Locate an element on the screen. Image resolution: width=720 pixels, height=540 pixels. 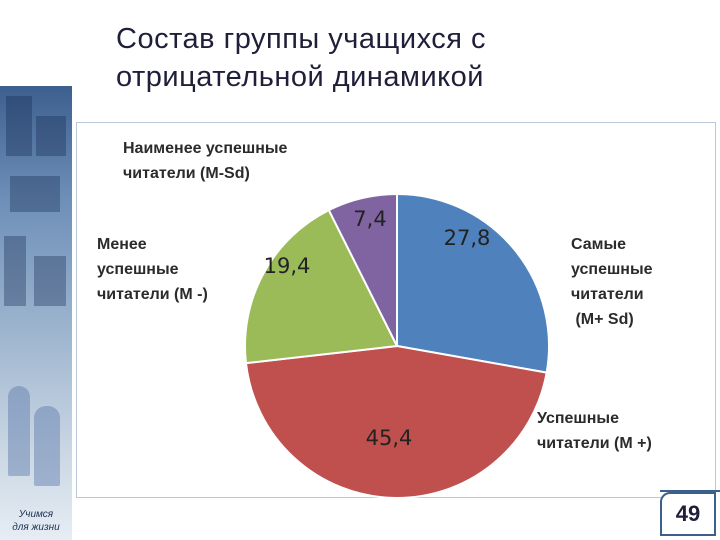
category-label-3: Менее успешные читатели (М -) is located at coordinates (152, 269).